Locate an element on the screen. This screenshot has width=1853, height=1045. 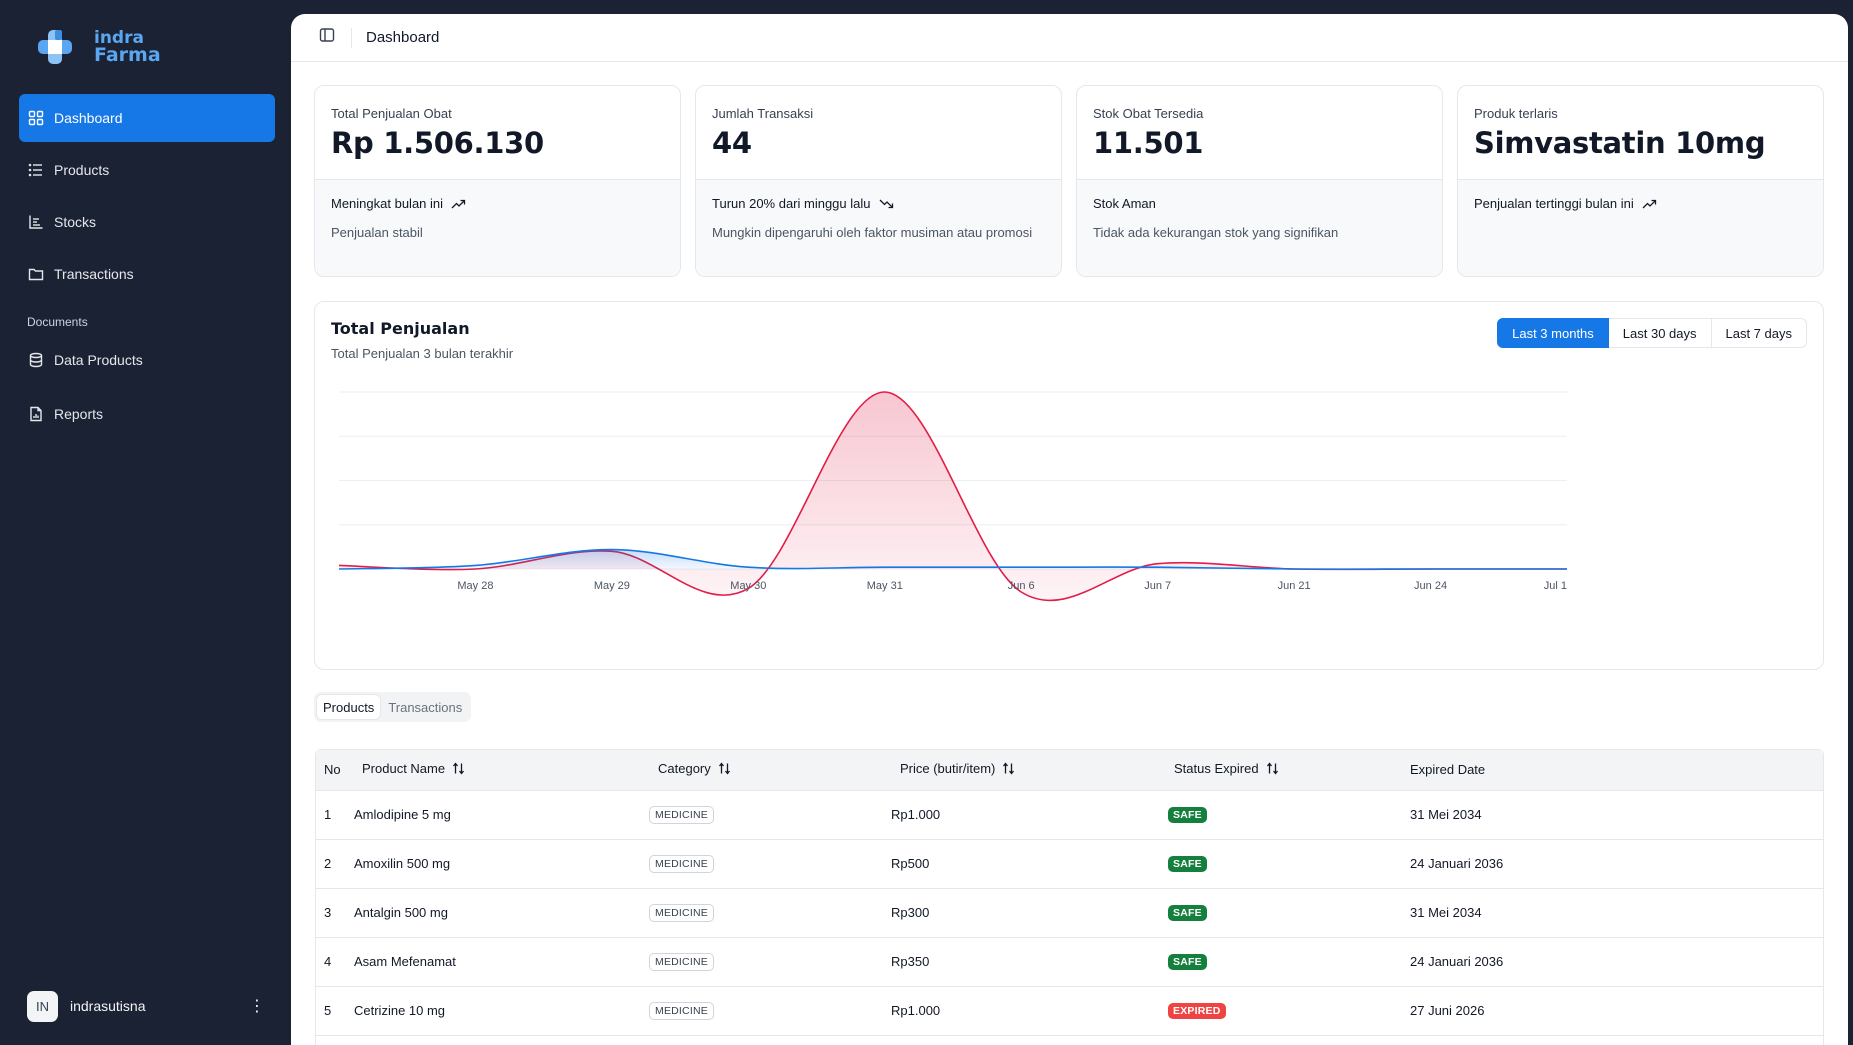
column-label: Expired Date is located at coordinates (1448, 770).